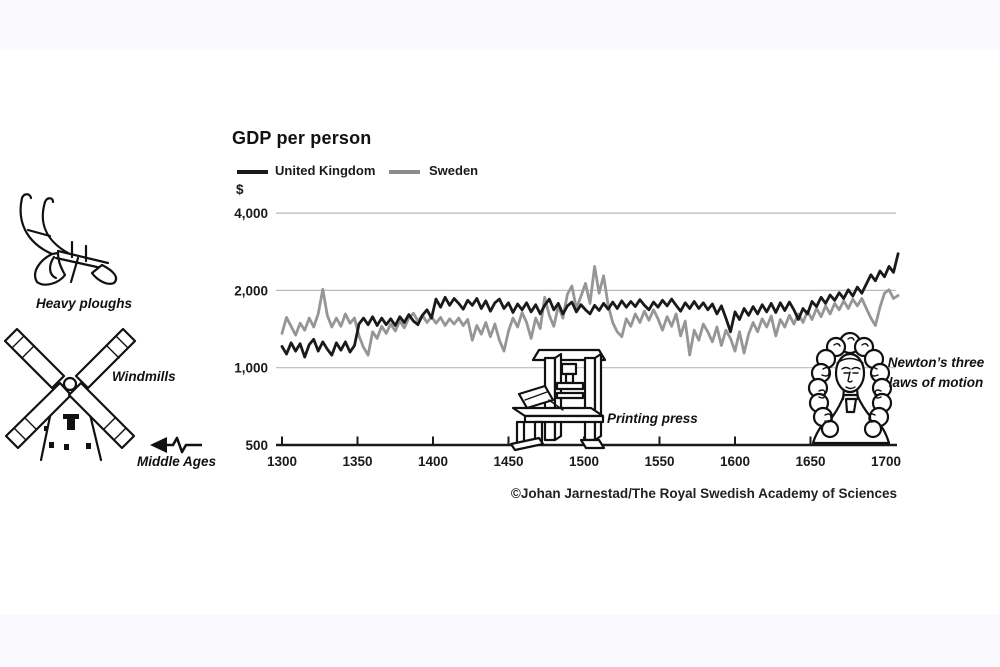  Describe the element at coordinates (176, 445) in the screenshot. I see `middle-ages-arrow-icon` at that location.